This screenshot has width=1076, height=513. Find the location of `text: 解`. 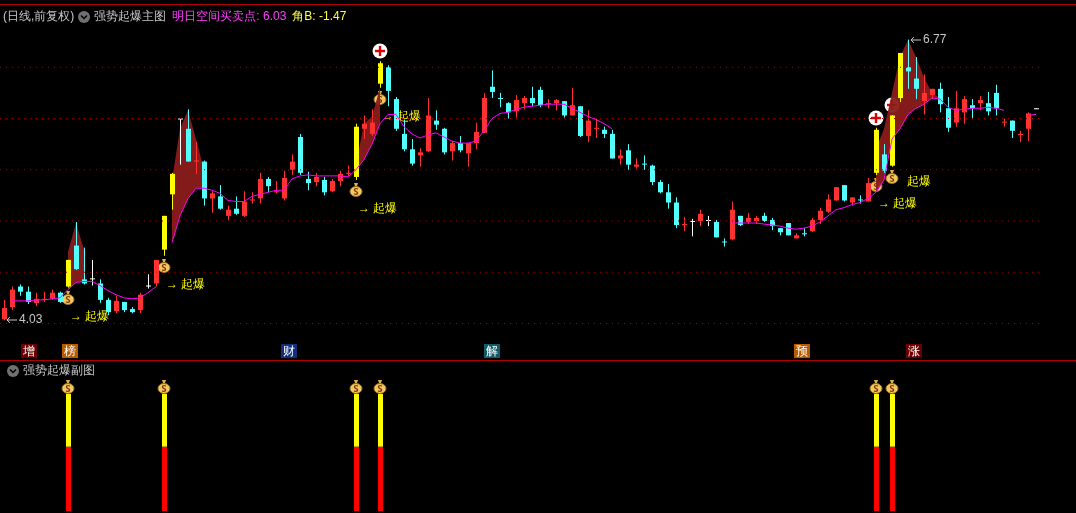

text: 解 is located at coordinates (492, 351).